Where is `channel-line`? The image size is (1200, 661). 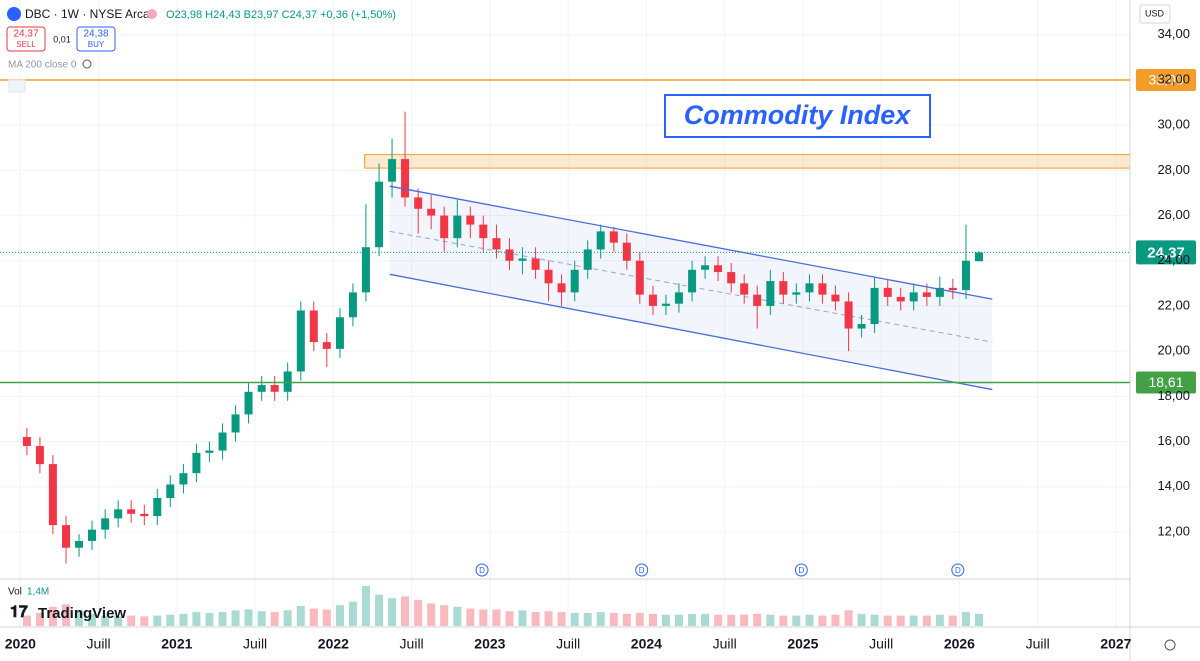 channel-line is located at coordinates (691, 286).